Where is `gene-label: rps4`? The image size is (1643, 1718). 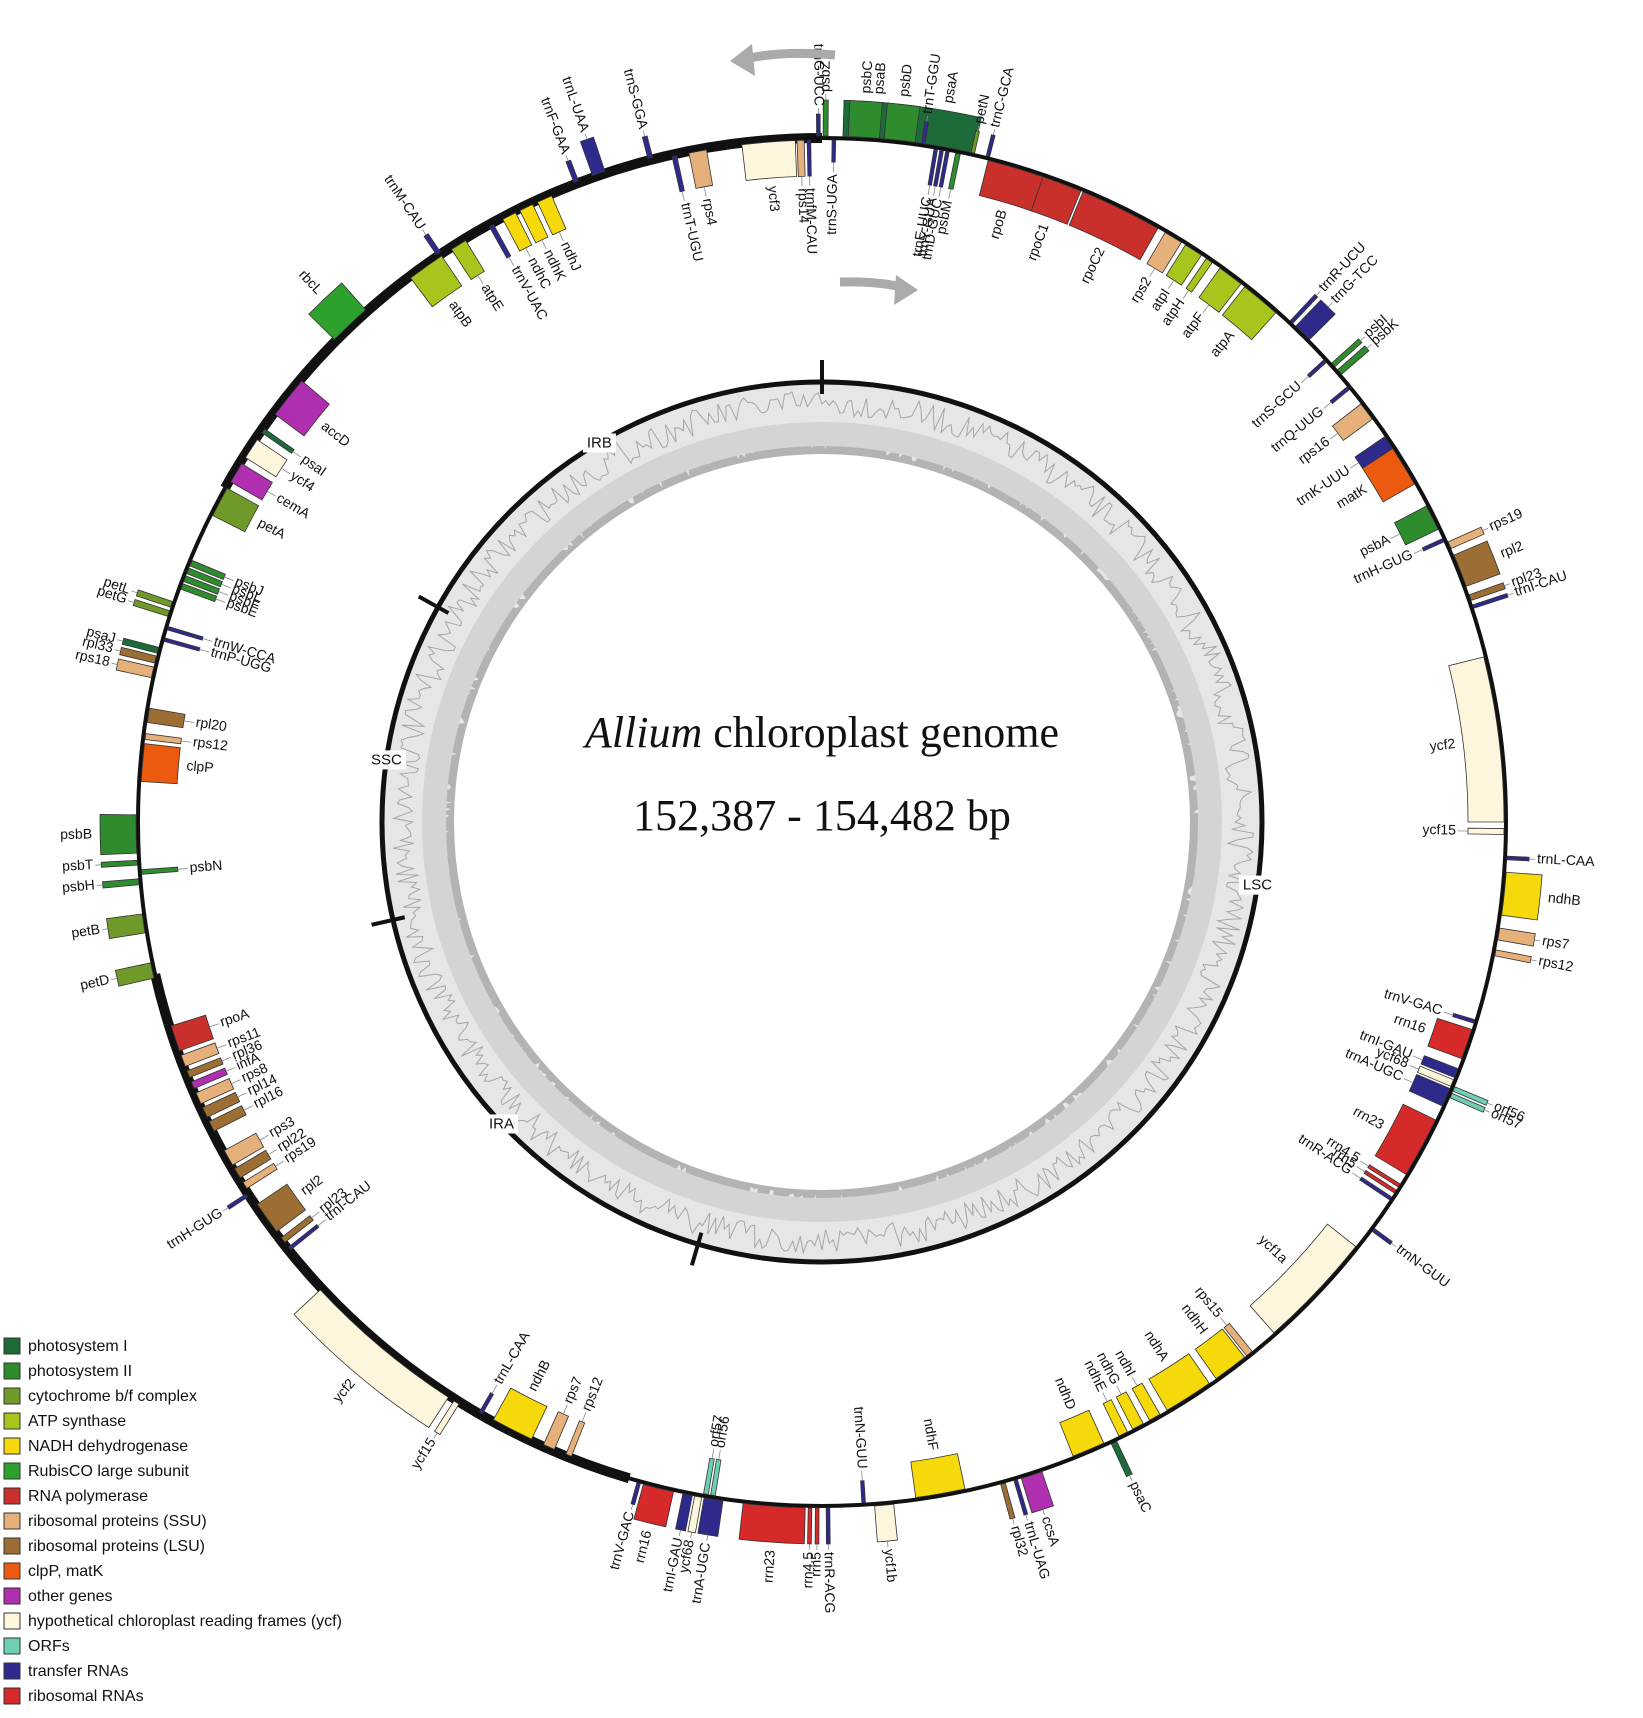
gene-label: rps4 is located at coordinates (710, 212).